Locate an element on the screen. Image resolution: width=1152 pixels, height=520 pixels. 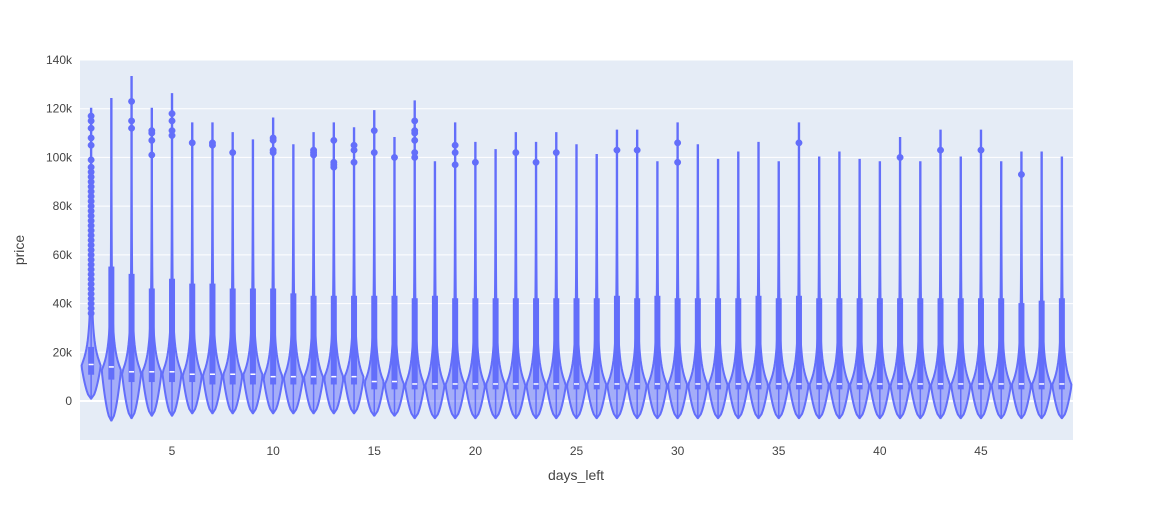
x-tick-label: 20 is located at coordinates (476, 451).